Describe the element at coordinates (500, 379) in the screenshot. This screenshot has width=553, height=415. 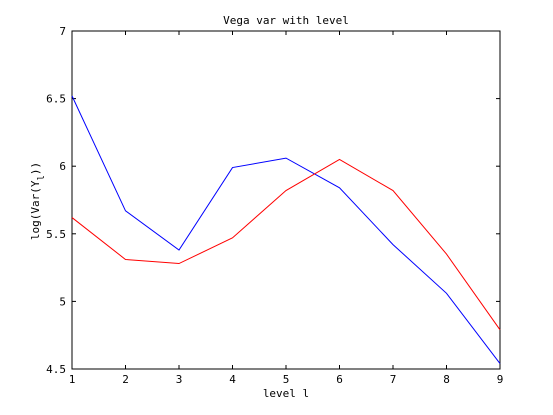
I see `x-tick-label: 9` at that location.